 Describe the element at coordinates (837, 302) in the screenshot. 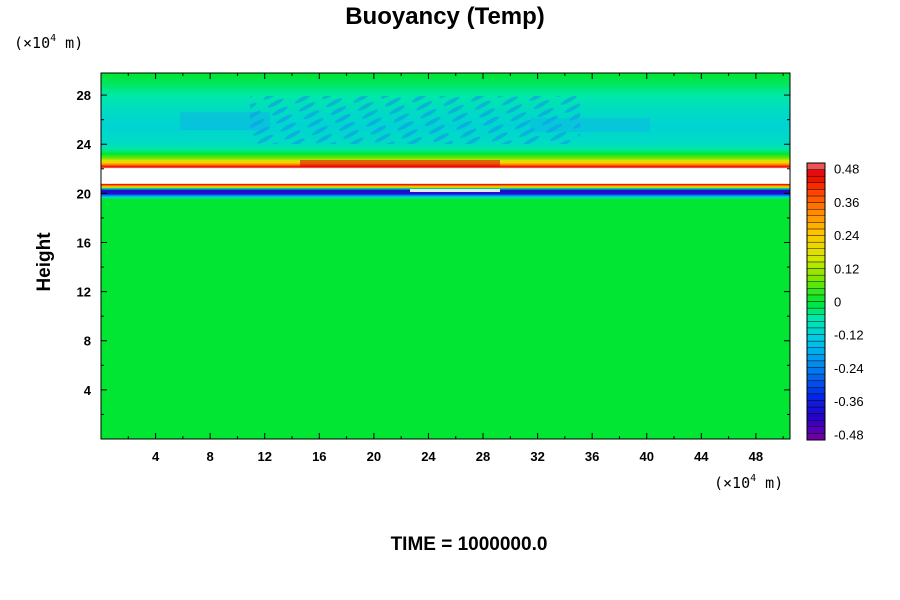

I see `colorbar-label: 0` at that location.